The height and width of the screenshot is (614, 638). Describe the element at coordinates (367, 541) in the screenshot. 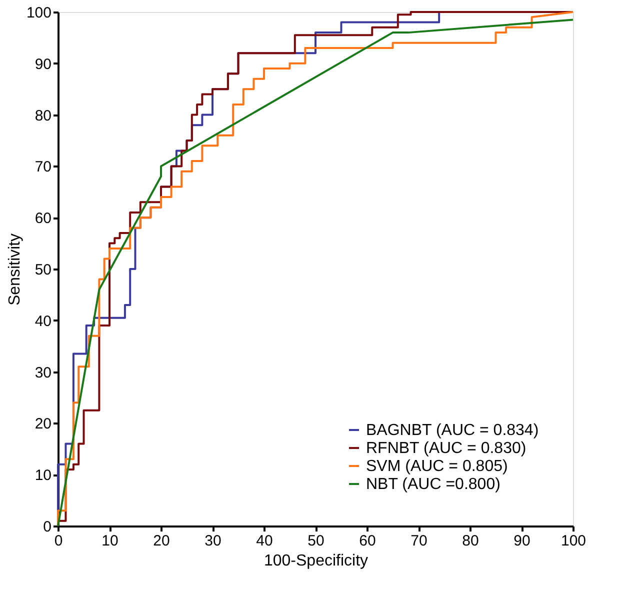

I see `x-tick-label: 60` at that location.